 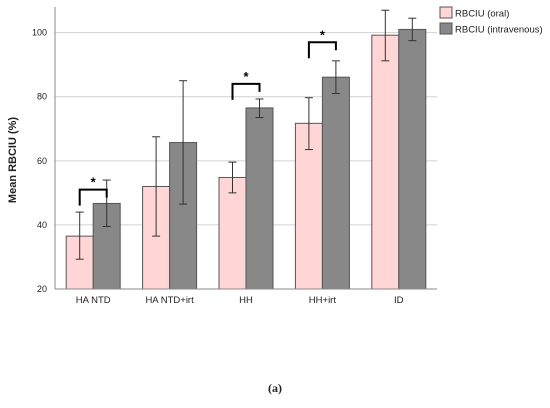 What do you see at coordinates (39, 33) in the screenshot?
I see `y-tick-label: 100` at bounding box center [39, 33].